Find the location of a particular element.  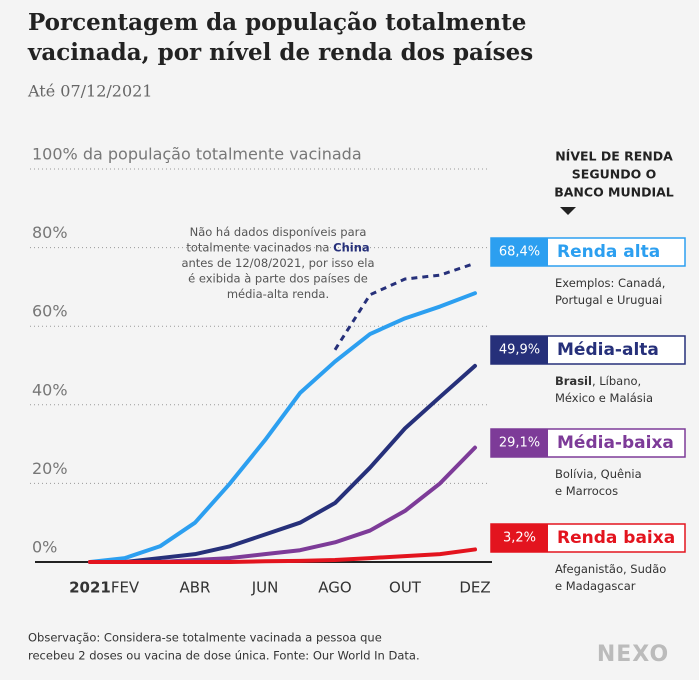

legend-note: Portugal e Uruguai is located at coordinates (608, 300).